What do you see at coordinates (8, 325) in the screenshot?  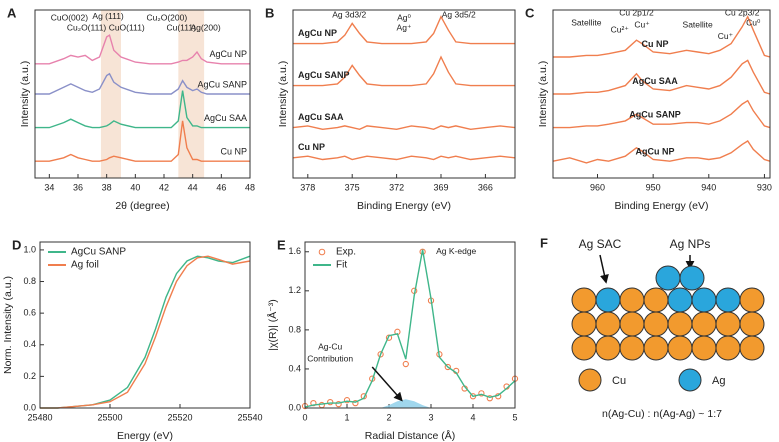 I see `y-axis-label: Norm. Intensity (a.u.)` at bounding box center [8, 325].